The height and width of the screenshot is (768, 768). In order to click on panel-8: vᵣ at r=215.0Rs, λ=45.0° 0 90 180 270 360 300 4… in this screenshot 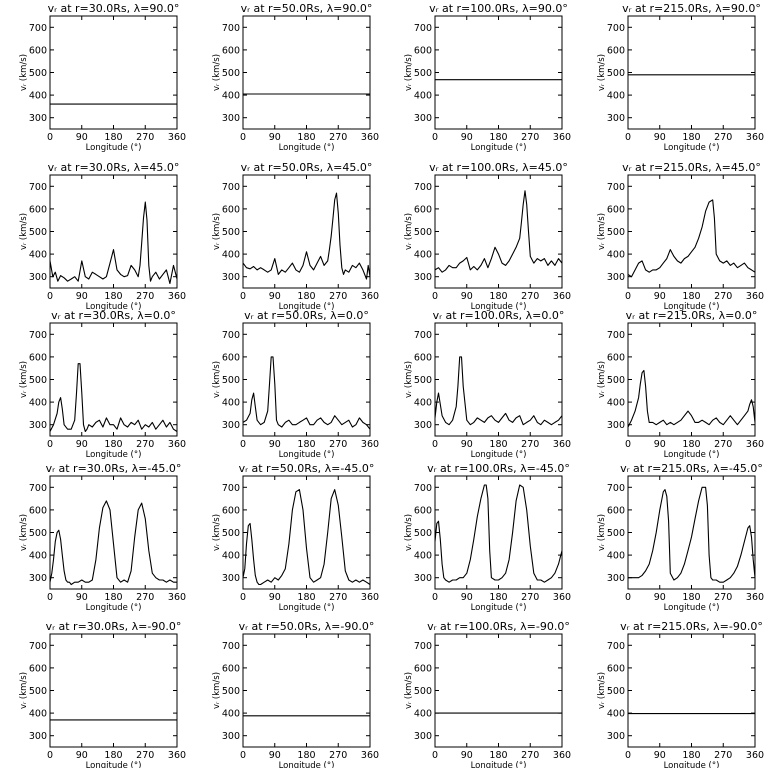, I will do `click(680, 236)`.